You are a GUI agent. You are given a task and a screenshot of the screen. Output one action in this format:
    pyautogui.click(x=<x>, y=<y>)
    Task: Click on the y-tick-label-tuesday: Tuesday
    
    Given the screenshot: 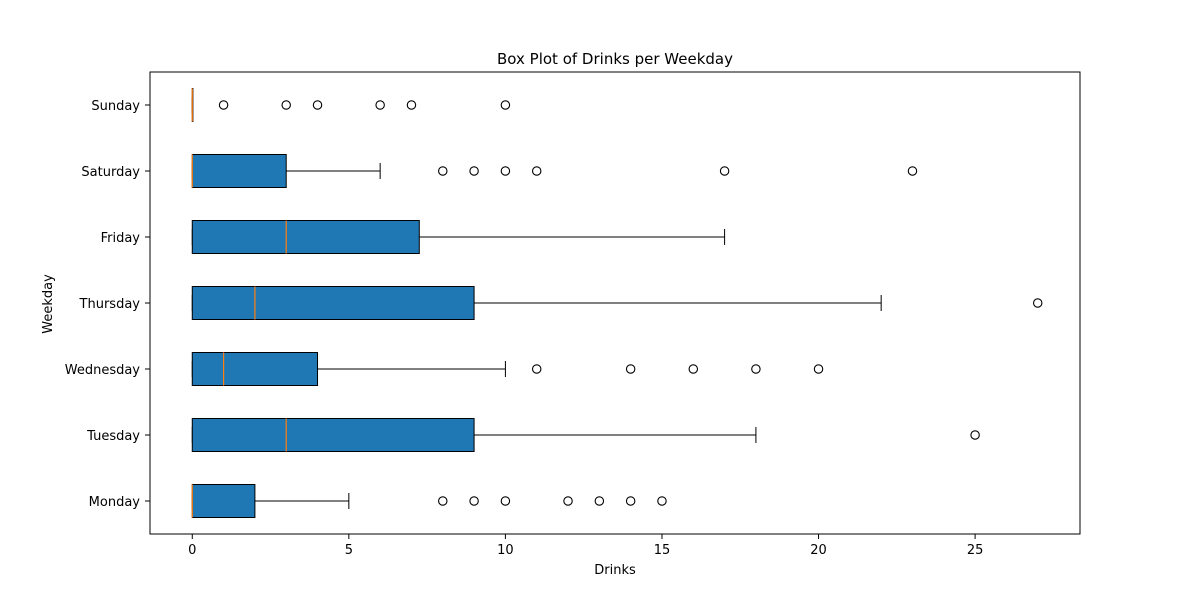 What is the action you would take?
    pyautogui.click(x=113, y=436)
    